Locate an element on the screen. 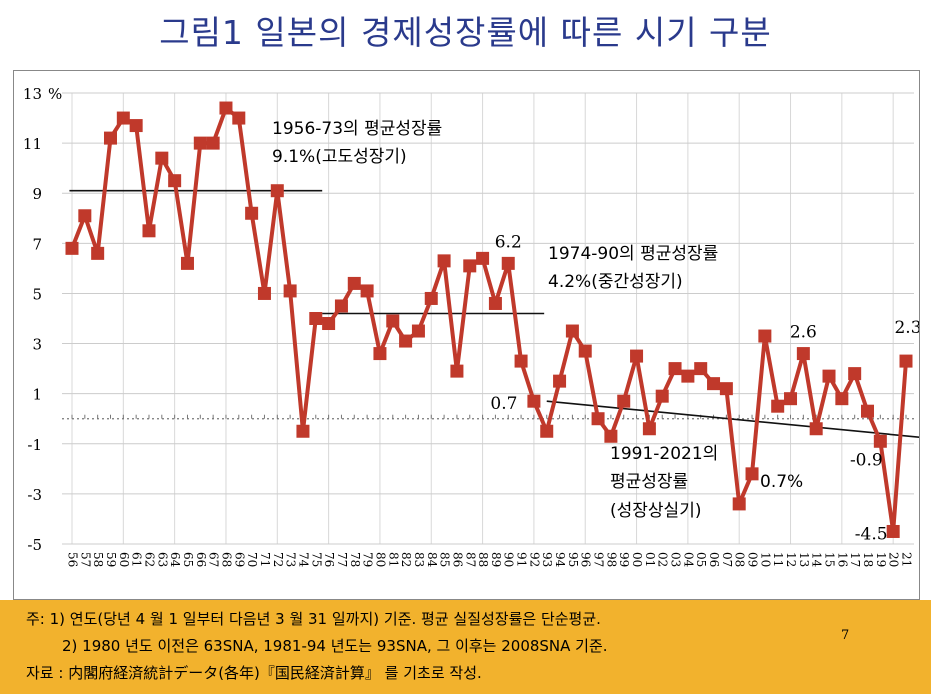  x-tick-label: 09 is located at coordinates (753, 559).